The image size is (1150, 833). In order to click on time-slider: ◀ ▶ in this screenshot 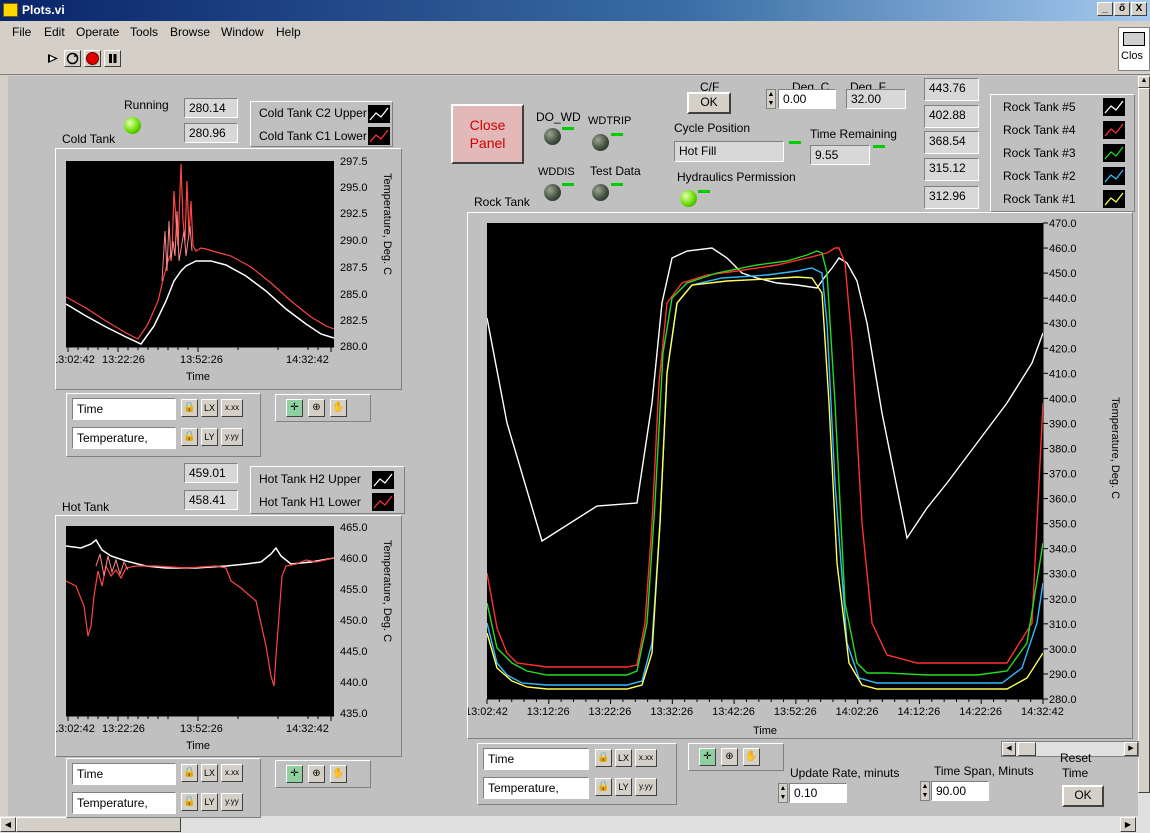, I will do `click(1070, 749)`.